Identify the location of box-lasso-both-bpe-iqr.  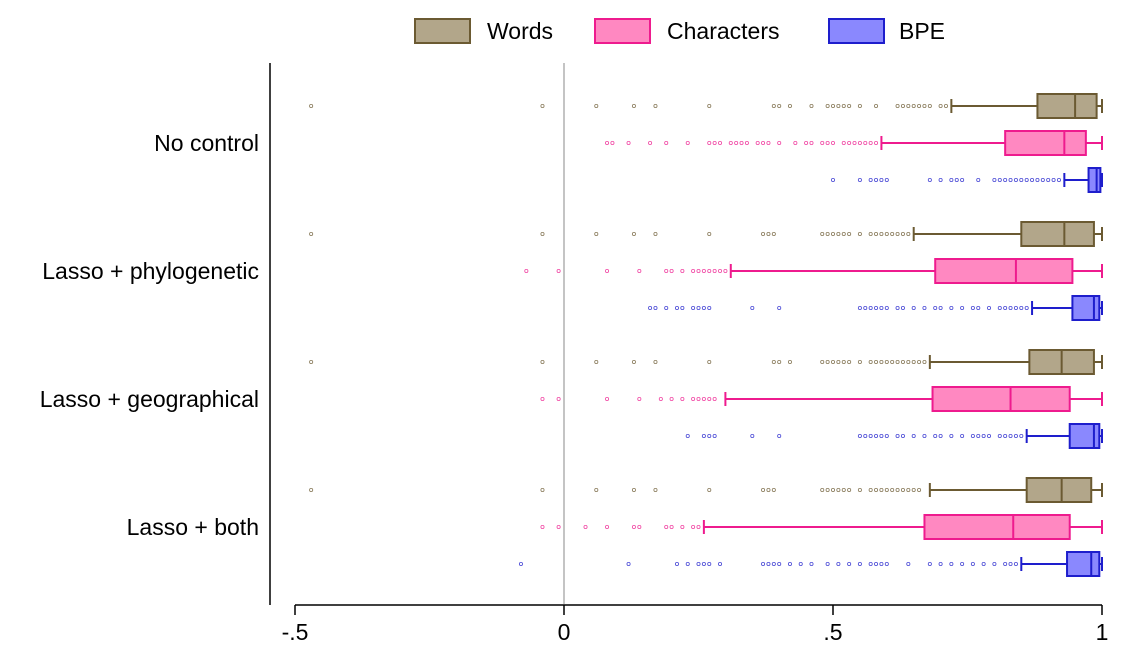
(1083, 564).